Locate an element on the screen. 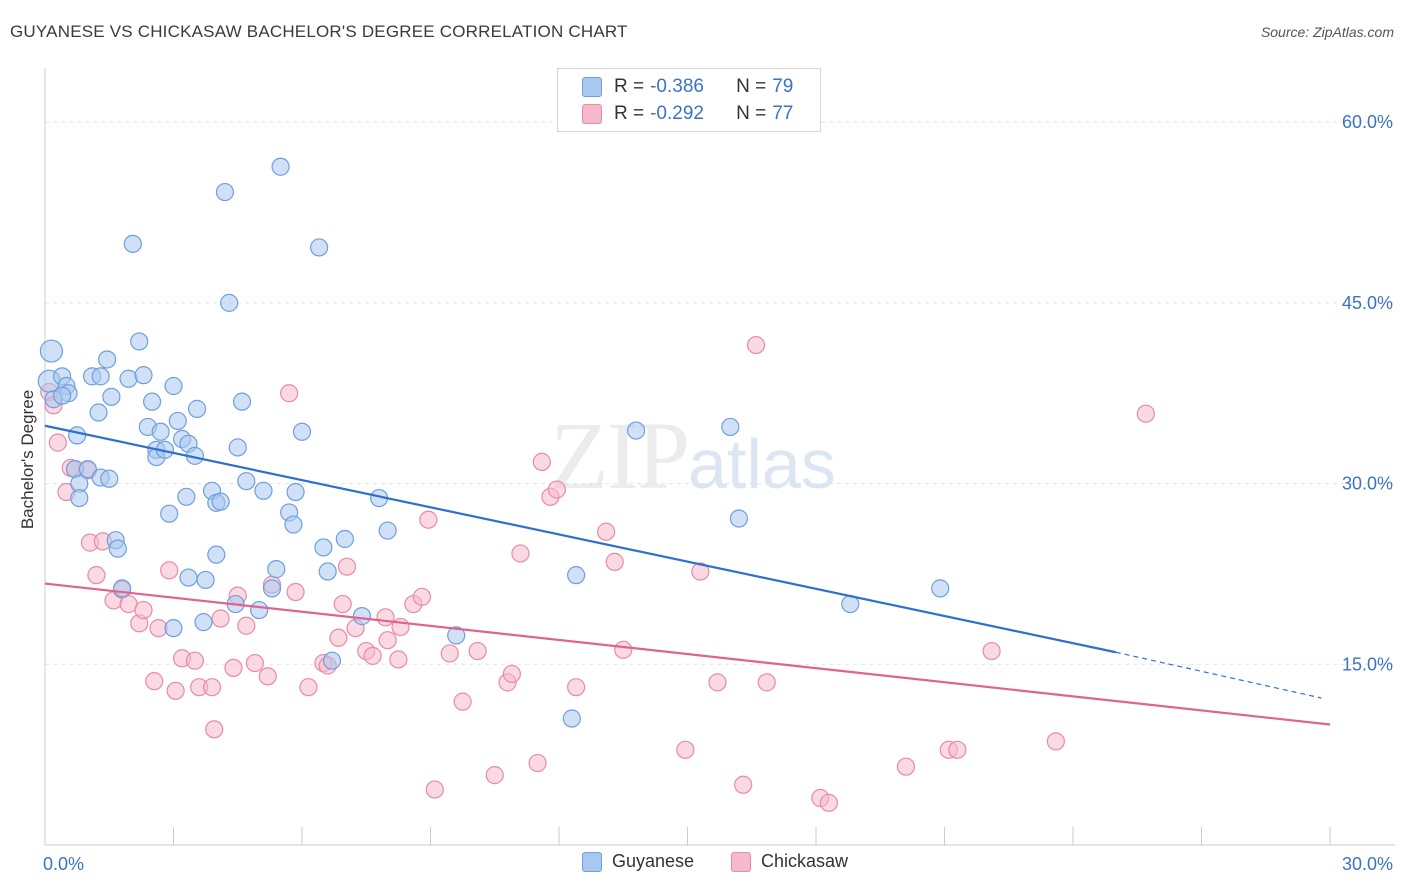  chickasaw-trendline is located at coordinates (687, 654).